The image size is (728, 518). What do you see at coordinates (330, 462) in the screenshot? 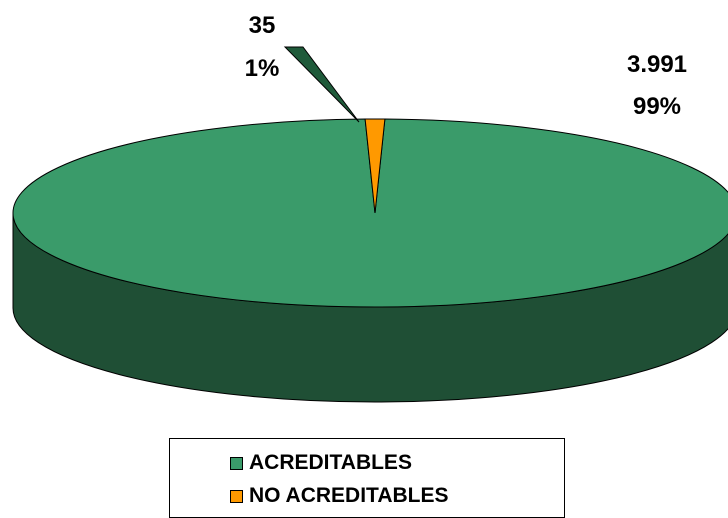
I see `legend-label-acreditables: ACREDITABLES` at bounding box center [330, 462].